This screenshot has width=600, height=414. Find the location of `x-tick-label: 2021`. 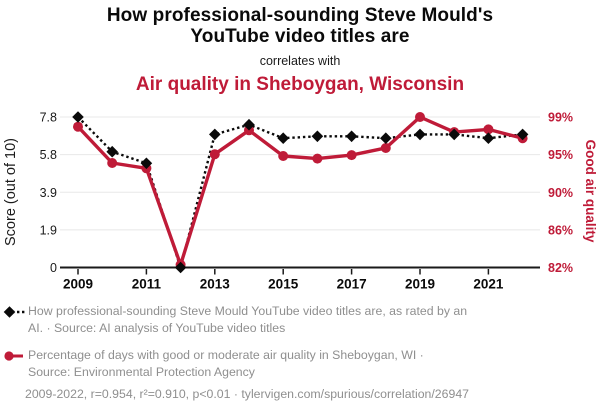

x-tick-label: 2021 is located at coordinates (488, 284).